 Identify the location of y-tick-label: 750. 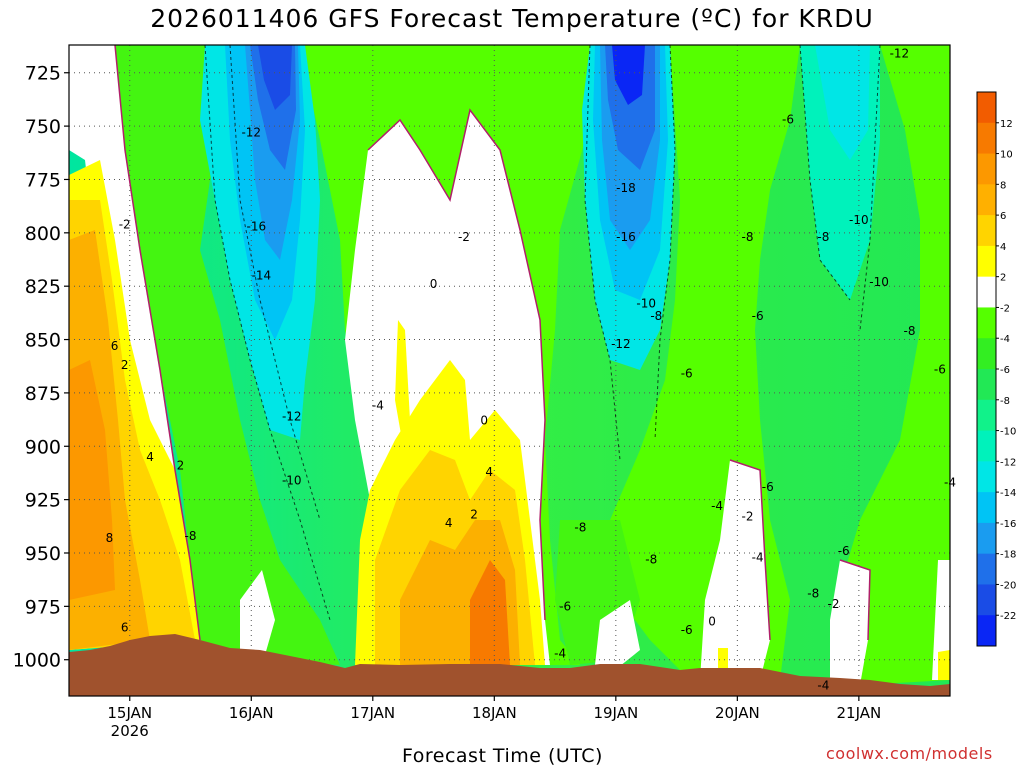
(43, 127).